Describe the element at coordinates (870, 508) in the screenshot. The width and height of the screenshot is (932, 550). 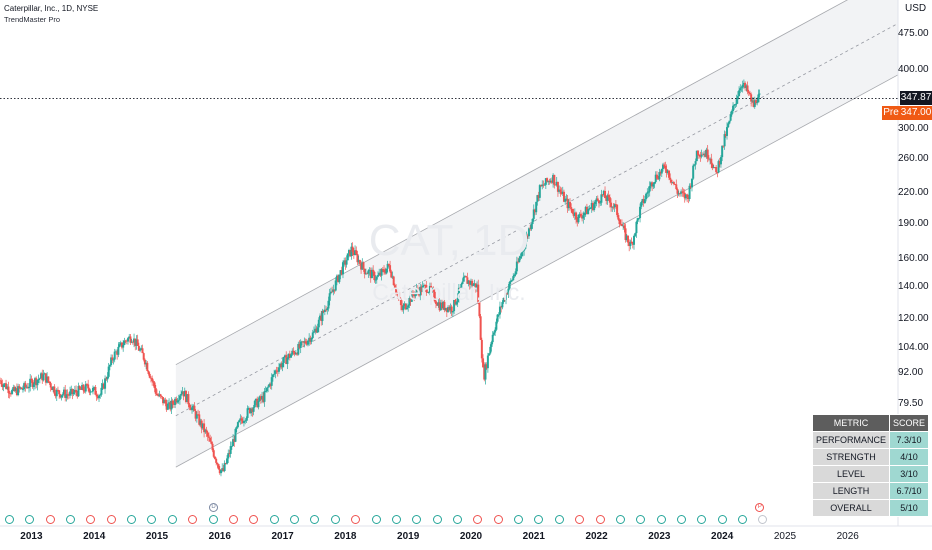
I see `scorecard-row: OVERALL 5/10` at that location.